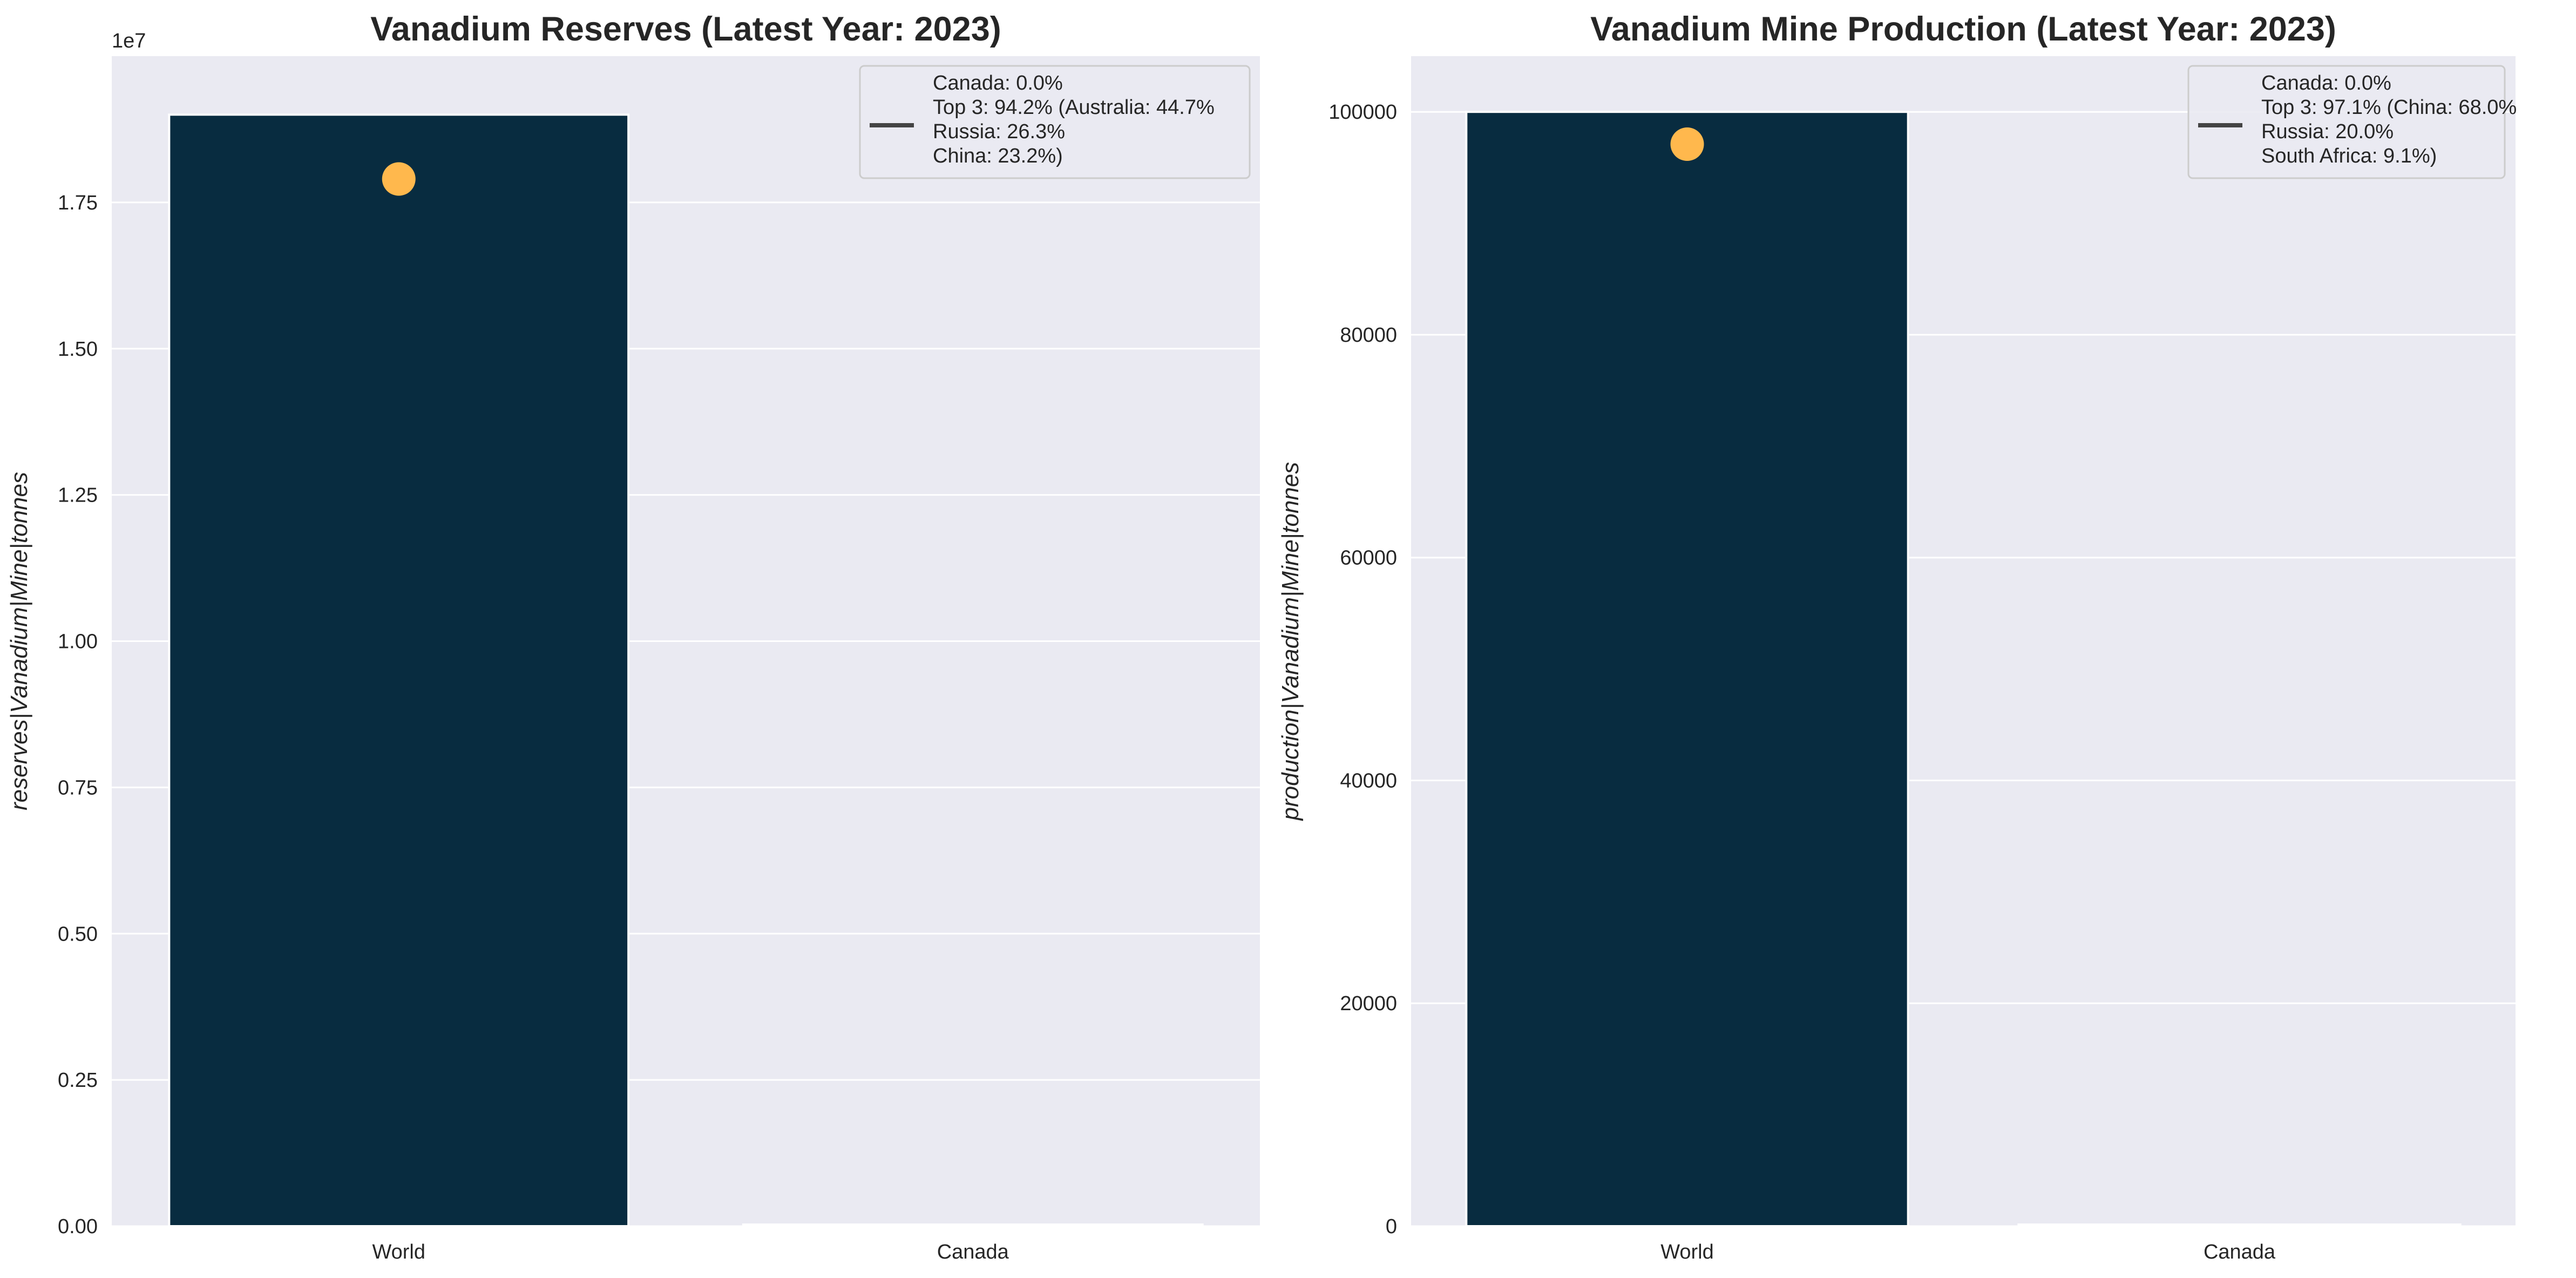 This screenshot has width=2576, height=1278. Describe the element at coordinates (78, 349) in the screenshot. I see `y-tick-label: 1.50` at that location.